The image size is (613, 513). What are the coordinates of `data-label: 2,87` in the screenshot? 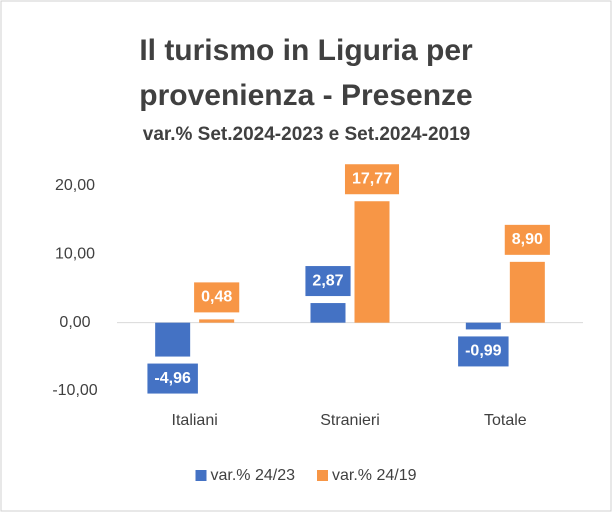 It's located at (327, 280).